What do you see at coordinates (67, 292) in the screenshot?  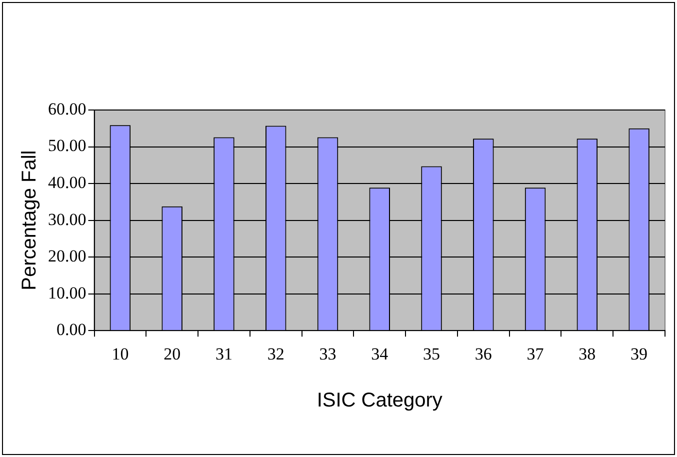 I see `y-tick-label: 10.00` at bounding box center [67, 292].